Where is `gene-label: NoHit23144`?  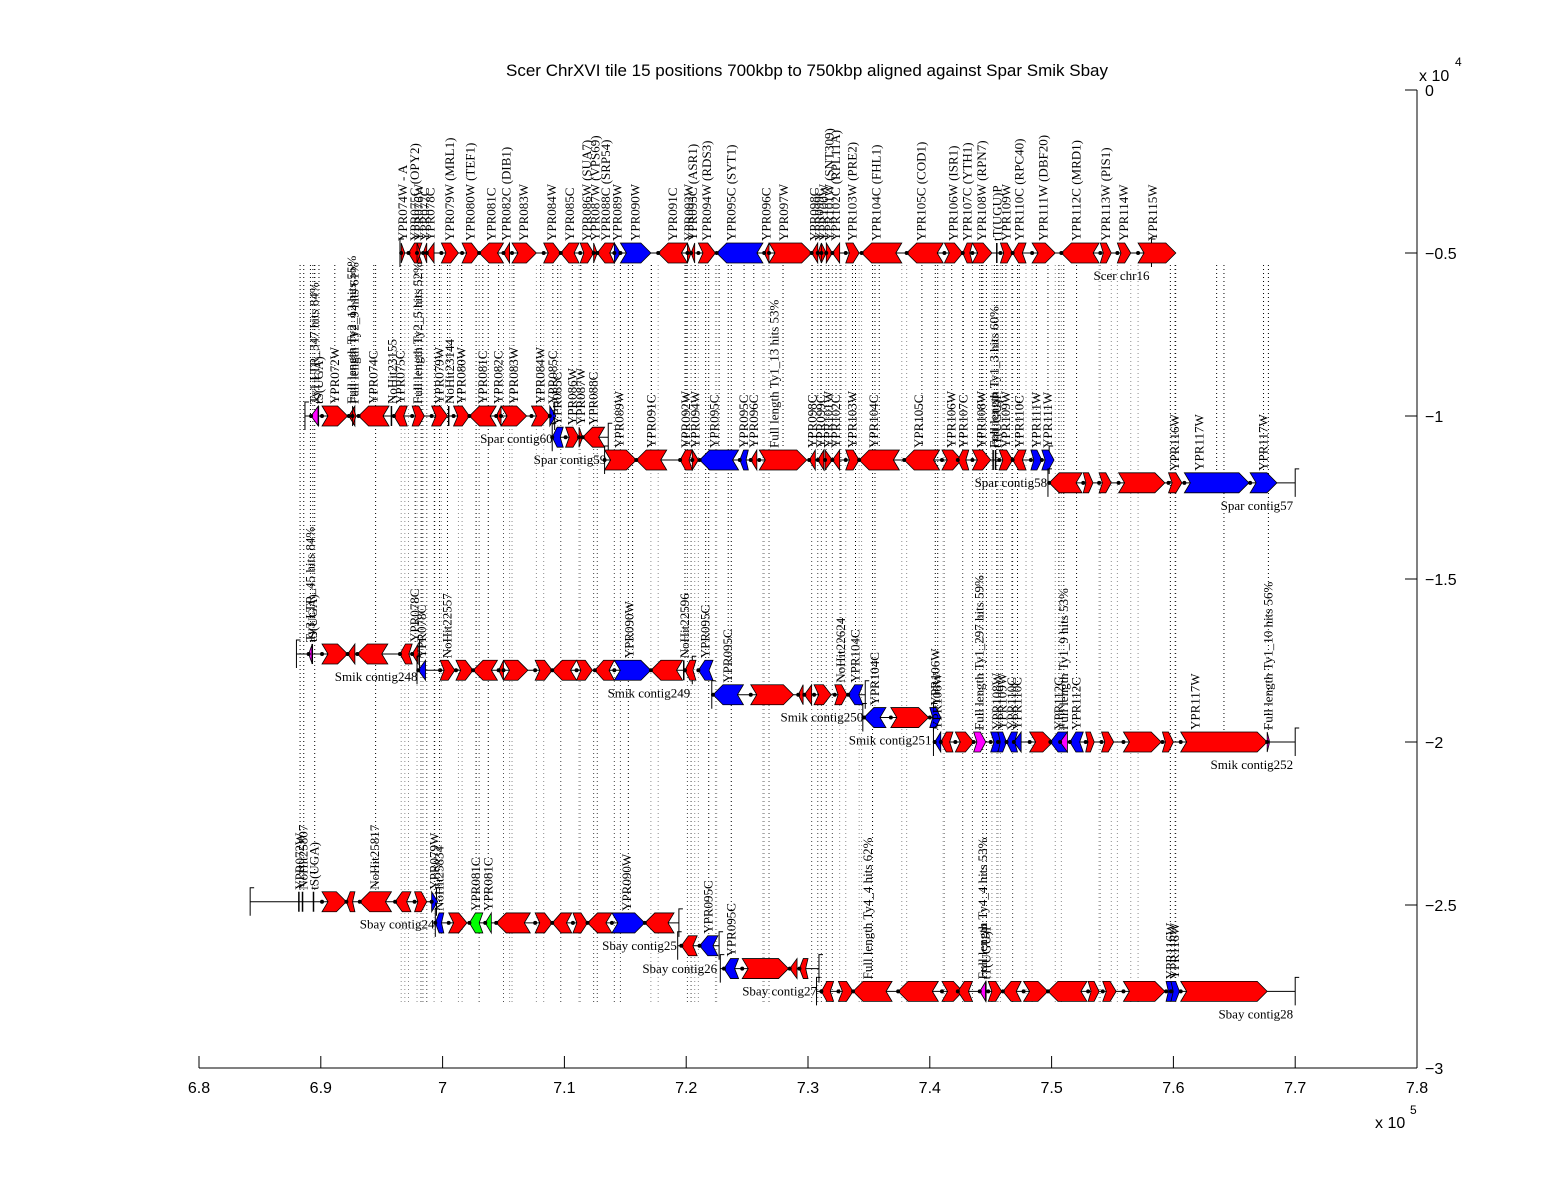
gene-label: NoHit23144 is located at coordinates (449, 371).